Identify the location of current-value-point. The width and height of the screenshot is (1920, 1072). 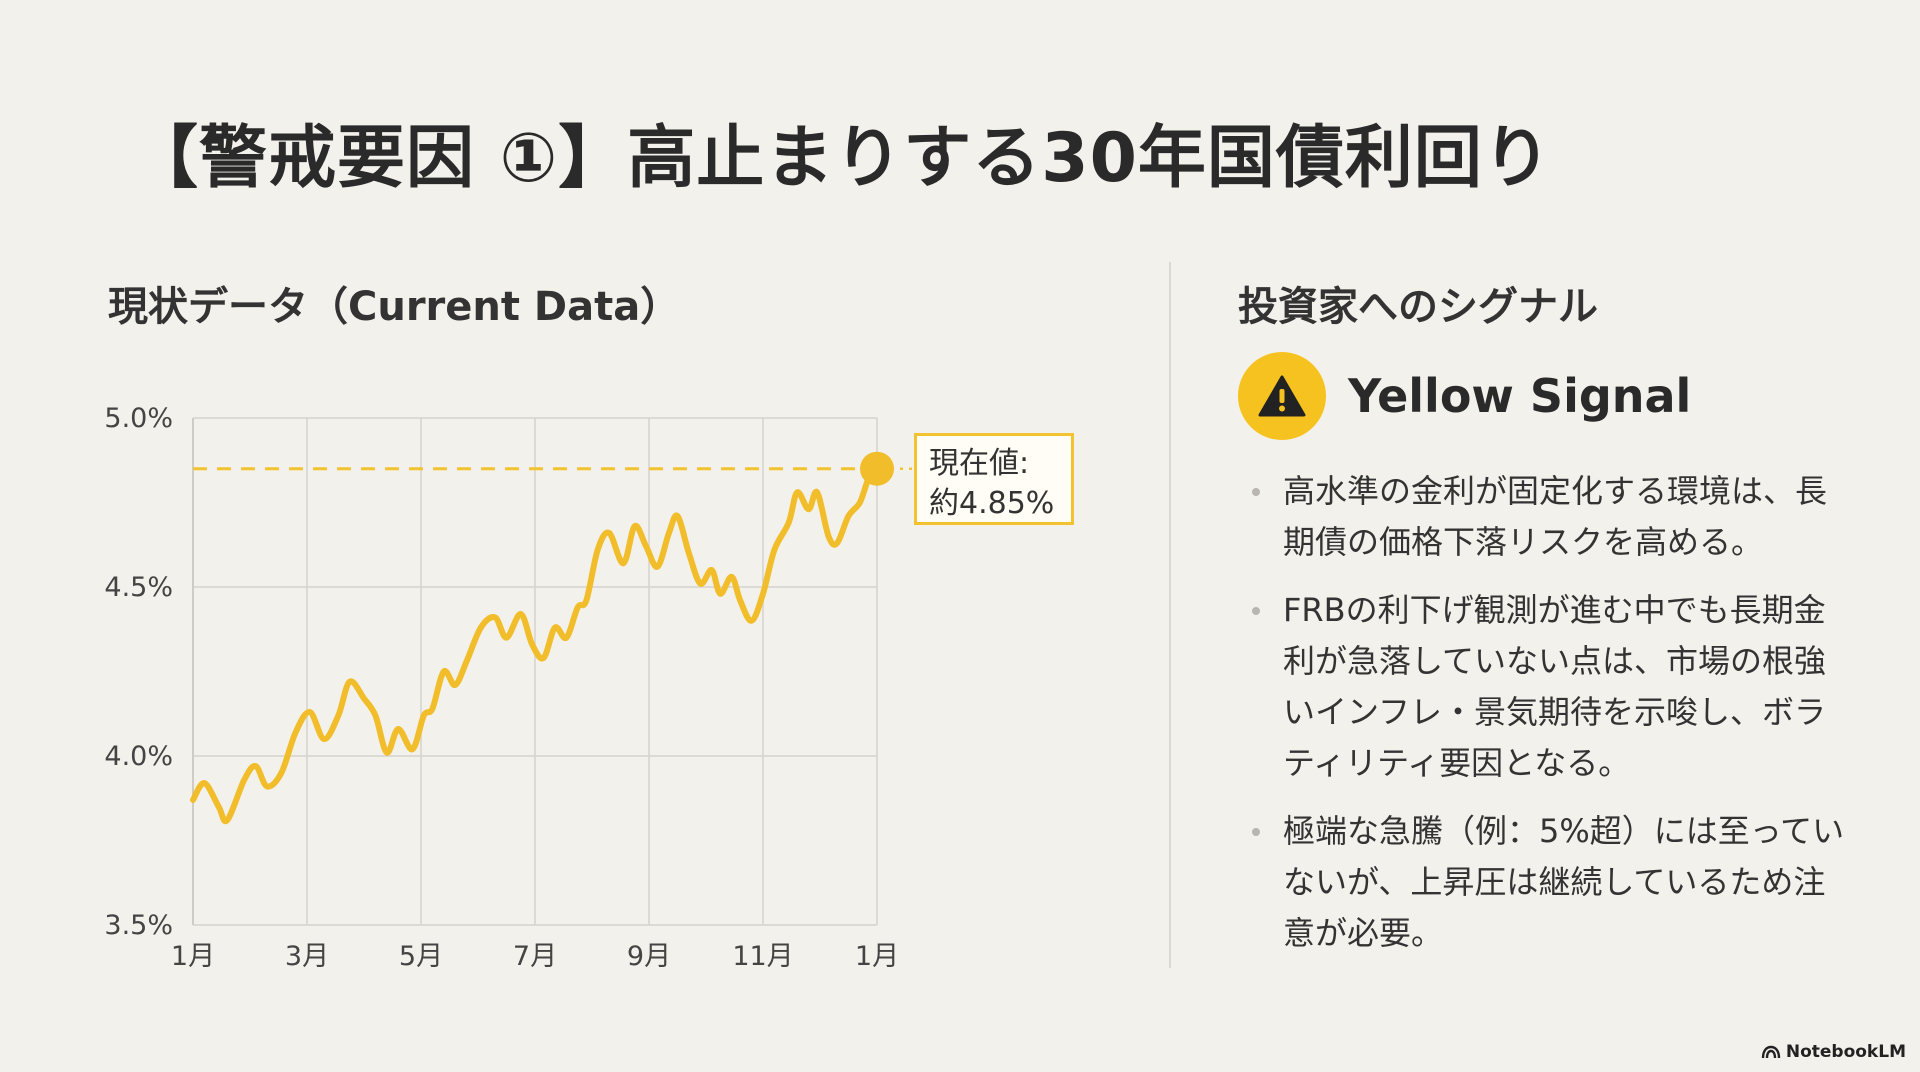
(877, 468).